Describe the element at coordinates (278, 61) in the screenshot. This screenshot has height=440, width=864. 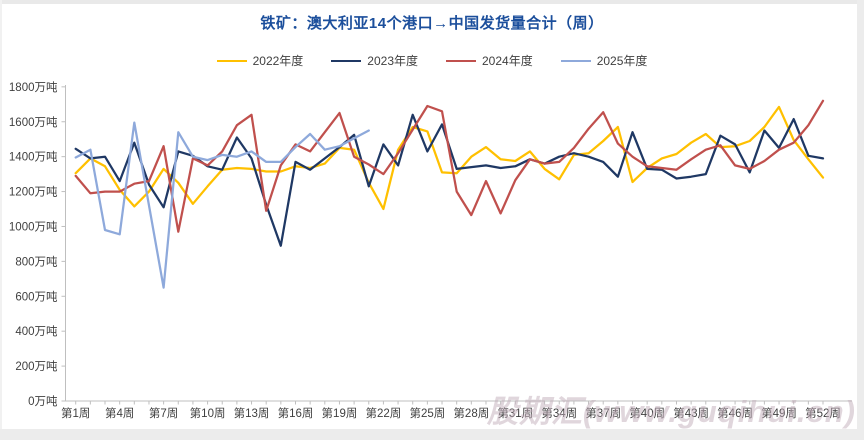
I see `legend-label: 2022年度` at that location.